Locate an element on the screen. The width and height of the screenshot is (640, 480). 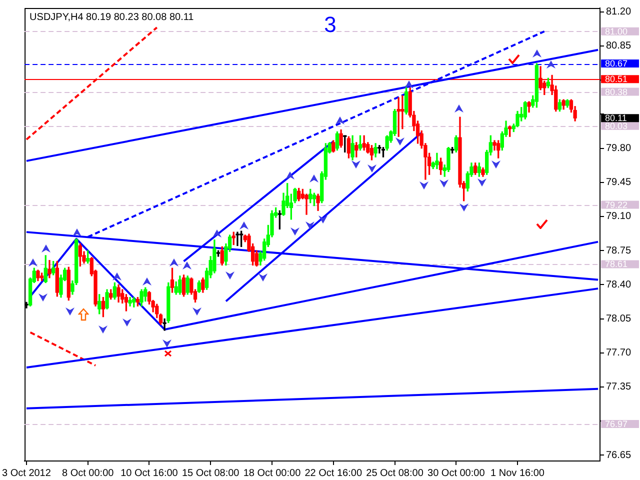
x-tick-label: 30 Oct 00:00 is located at coordinates (457, 473).